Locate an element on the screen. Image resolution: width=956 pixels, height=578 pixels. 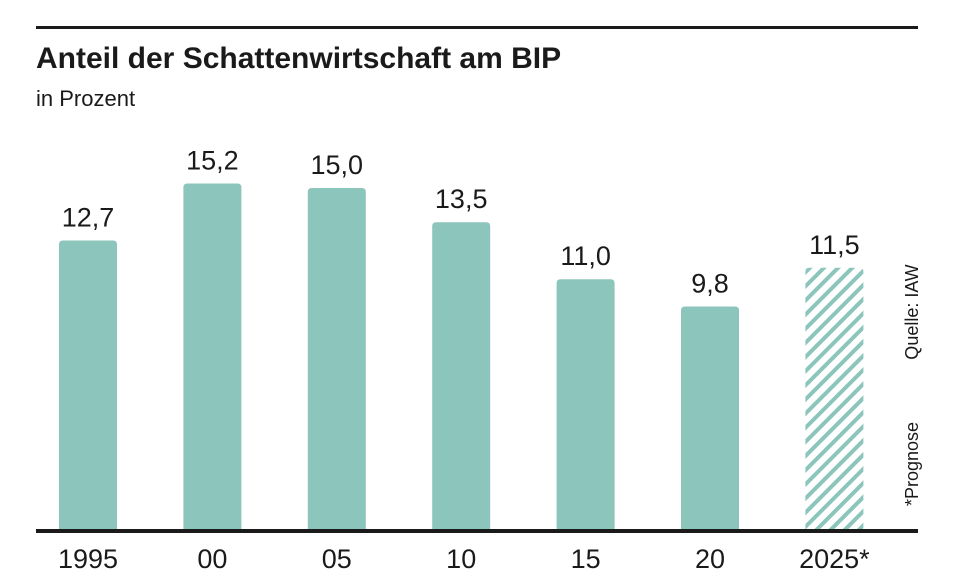
x-tick-label: 15 is located at coordinates (586, 559).